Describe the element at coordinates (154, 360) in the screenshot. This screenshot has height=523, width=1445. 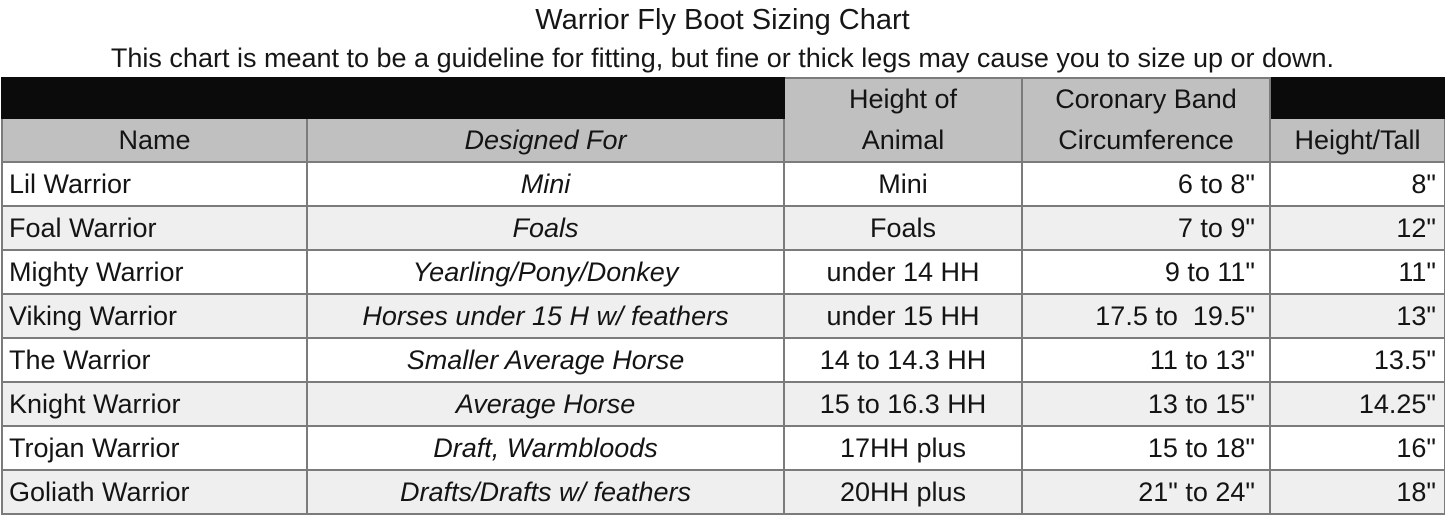
I see `cell-name: The Warrior` at that location.